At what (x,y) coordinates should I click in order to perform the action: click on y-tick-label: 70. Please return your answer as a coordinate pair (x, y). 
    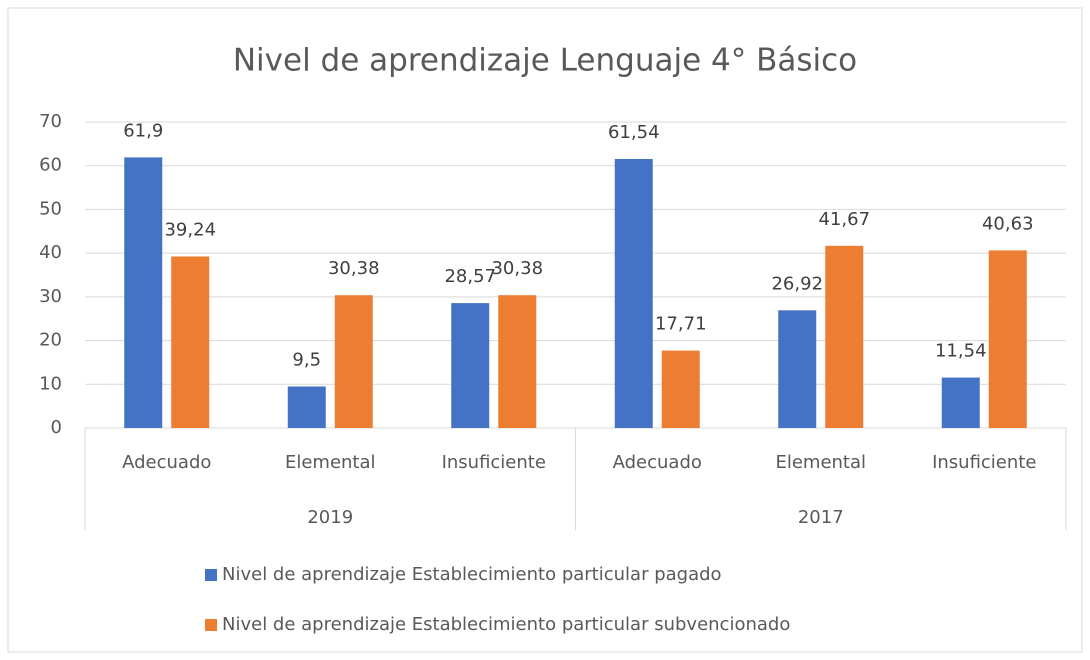
    Looking at the image, I should click on (50, 121).